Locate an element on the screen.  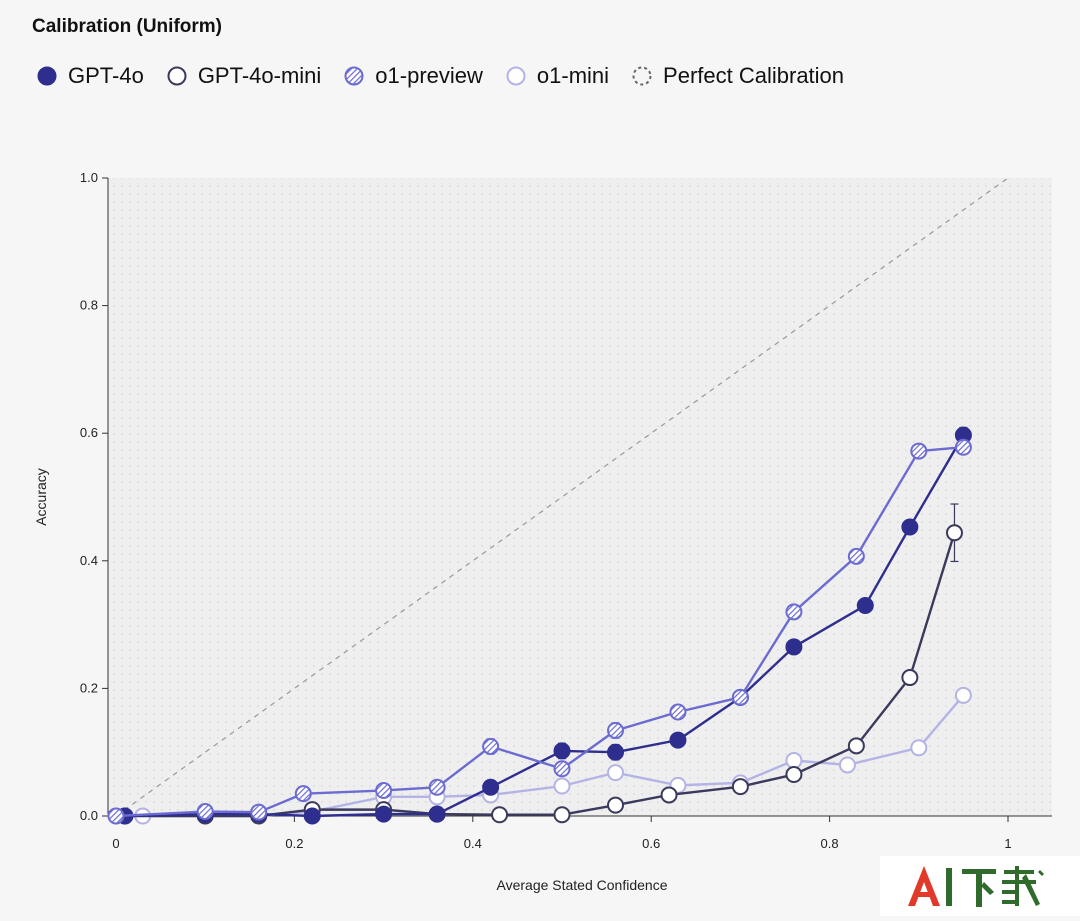
legend-item: Perfect Calibration is located at coordinates (737, 76).